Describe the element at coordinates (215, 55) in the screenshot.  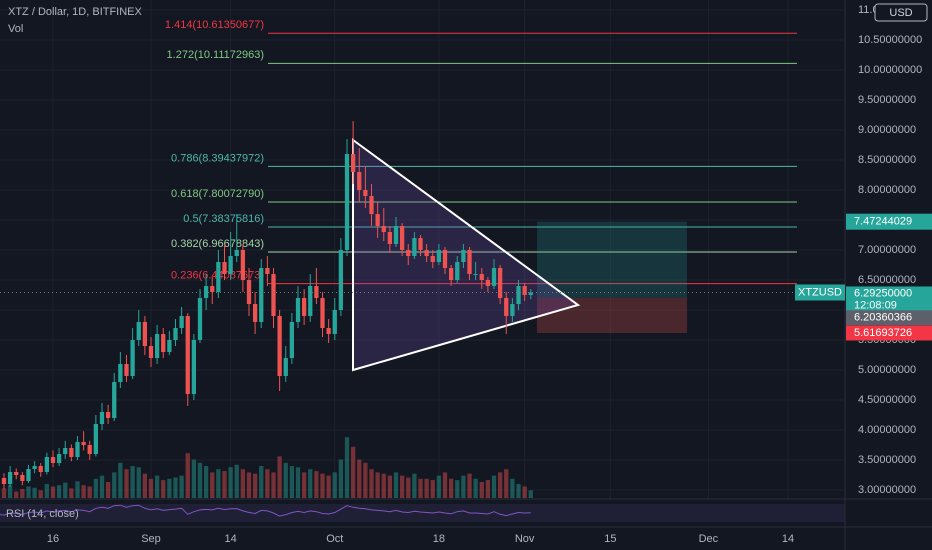
I see `fib-label: 1.272(10.11172963)` at that location.